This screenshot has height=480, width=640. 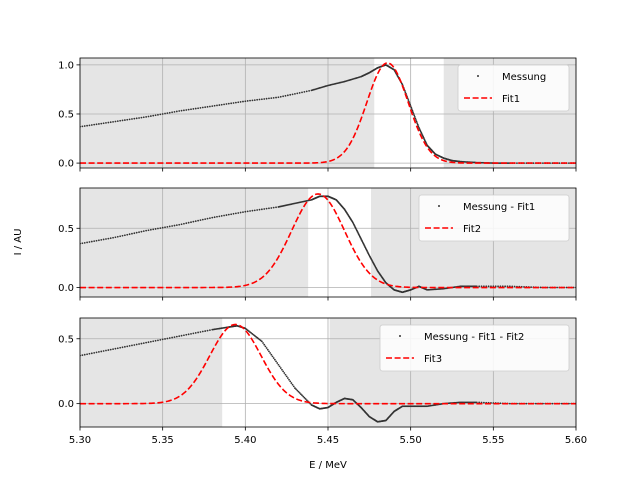 I want to click on legend-box, so click(x=494, y=218).